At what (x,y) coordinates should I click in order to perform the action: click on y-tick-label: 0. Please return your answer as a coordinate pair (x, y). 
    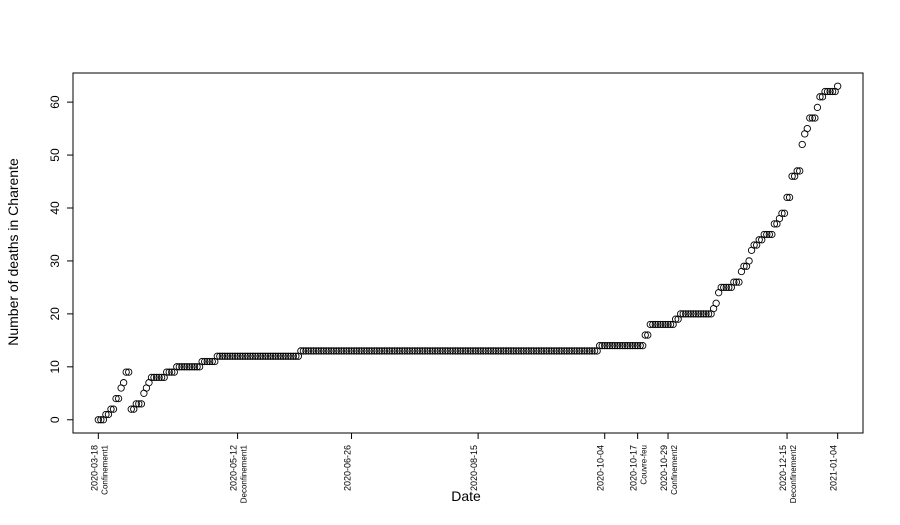
    Looking at the image, I should click on (55, 419).